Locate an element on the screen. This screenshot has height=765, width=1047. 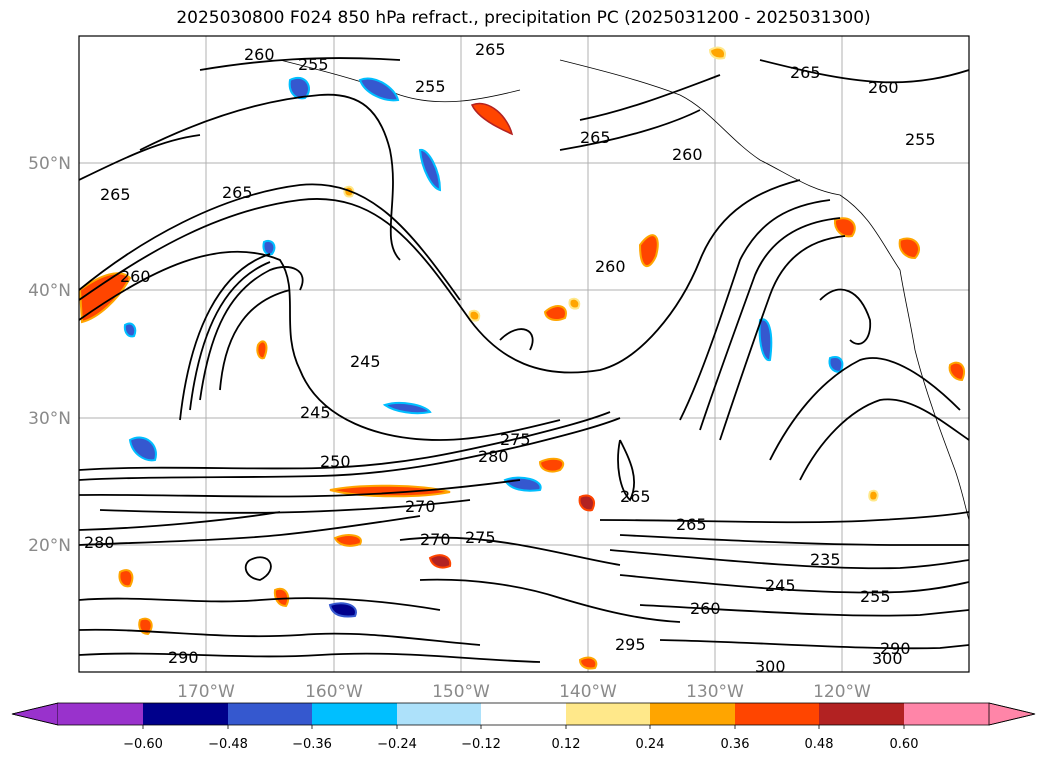
lat-label: 40°N is located at coordinates (49, 291).